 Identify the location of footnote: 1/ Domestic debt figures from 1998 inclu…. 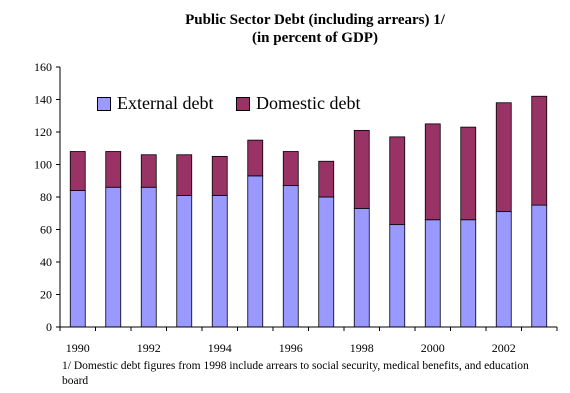
(295, 373).